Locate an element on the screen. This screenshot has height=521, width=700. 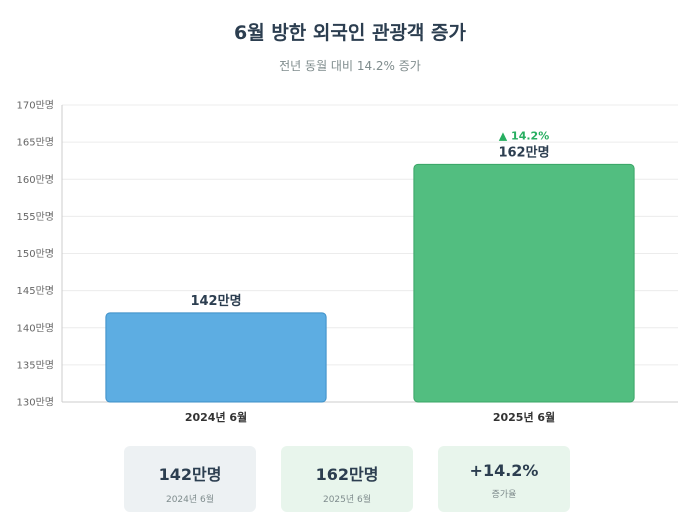
y-tick-label: 160만명 is located at coordinates (36, 180).